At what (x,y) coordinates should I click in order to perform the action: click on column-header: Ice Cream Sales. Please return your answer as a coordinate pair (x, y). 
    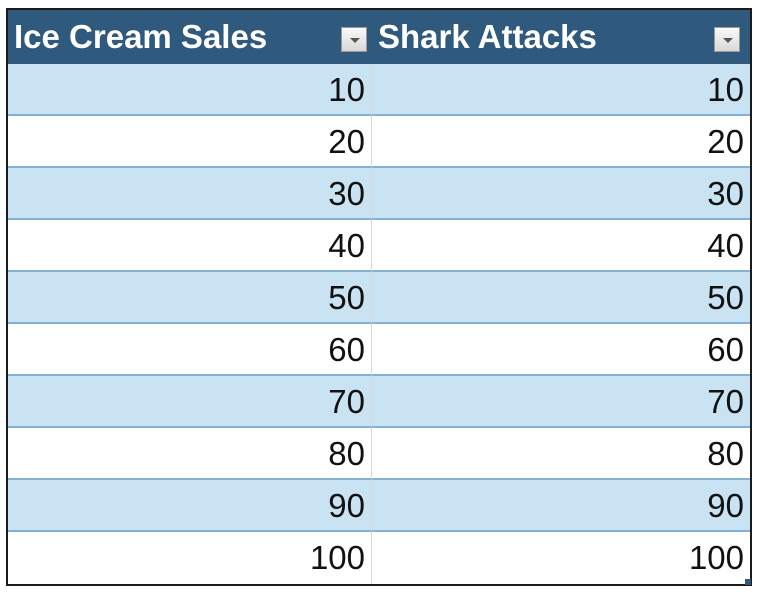
    Looking at the image, I should click on (190, 37).